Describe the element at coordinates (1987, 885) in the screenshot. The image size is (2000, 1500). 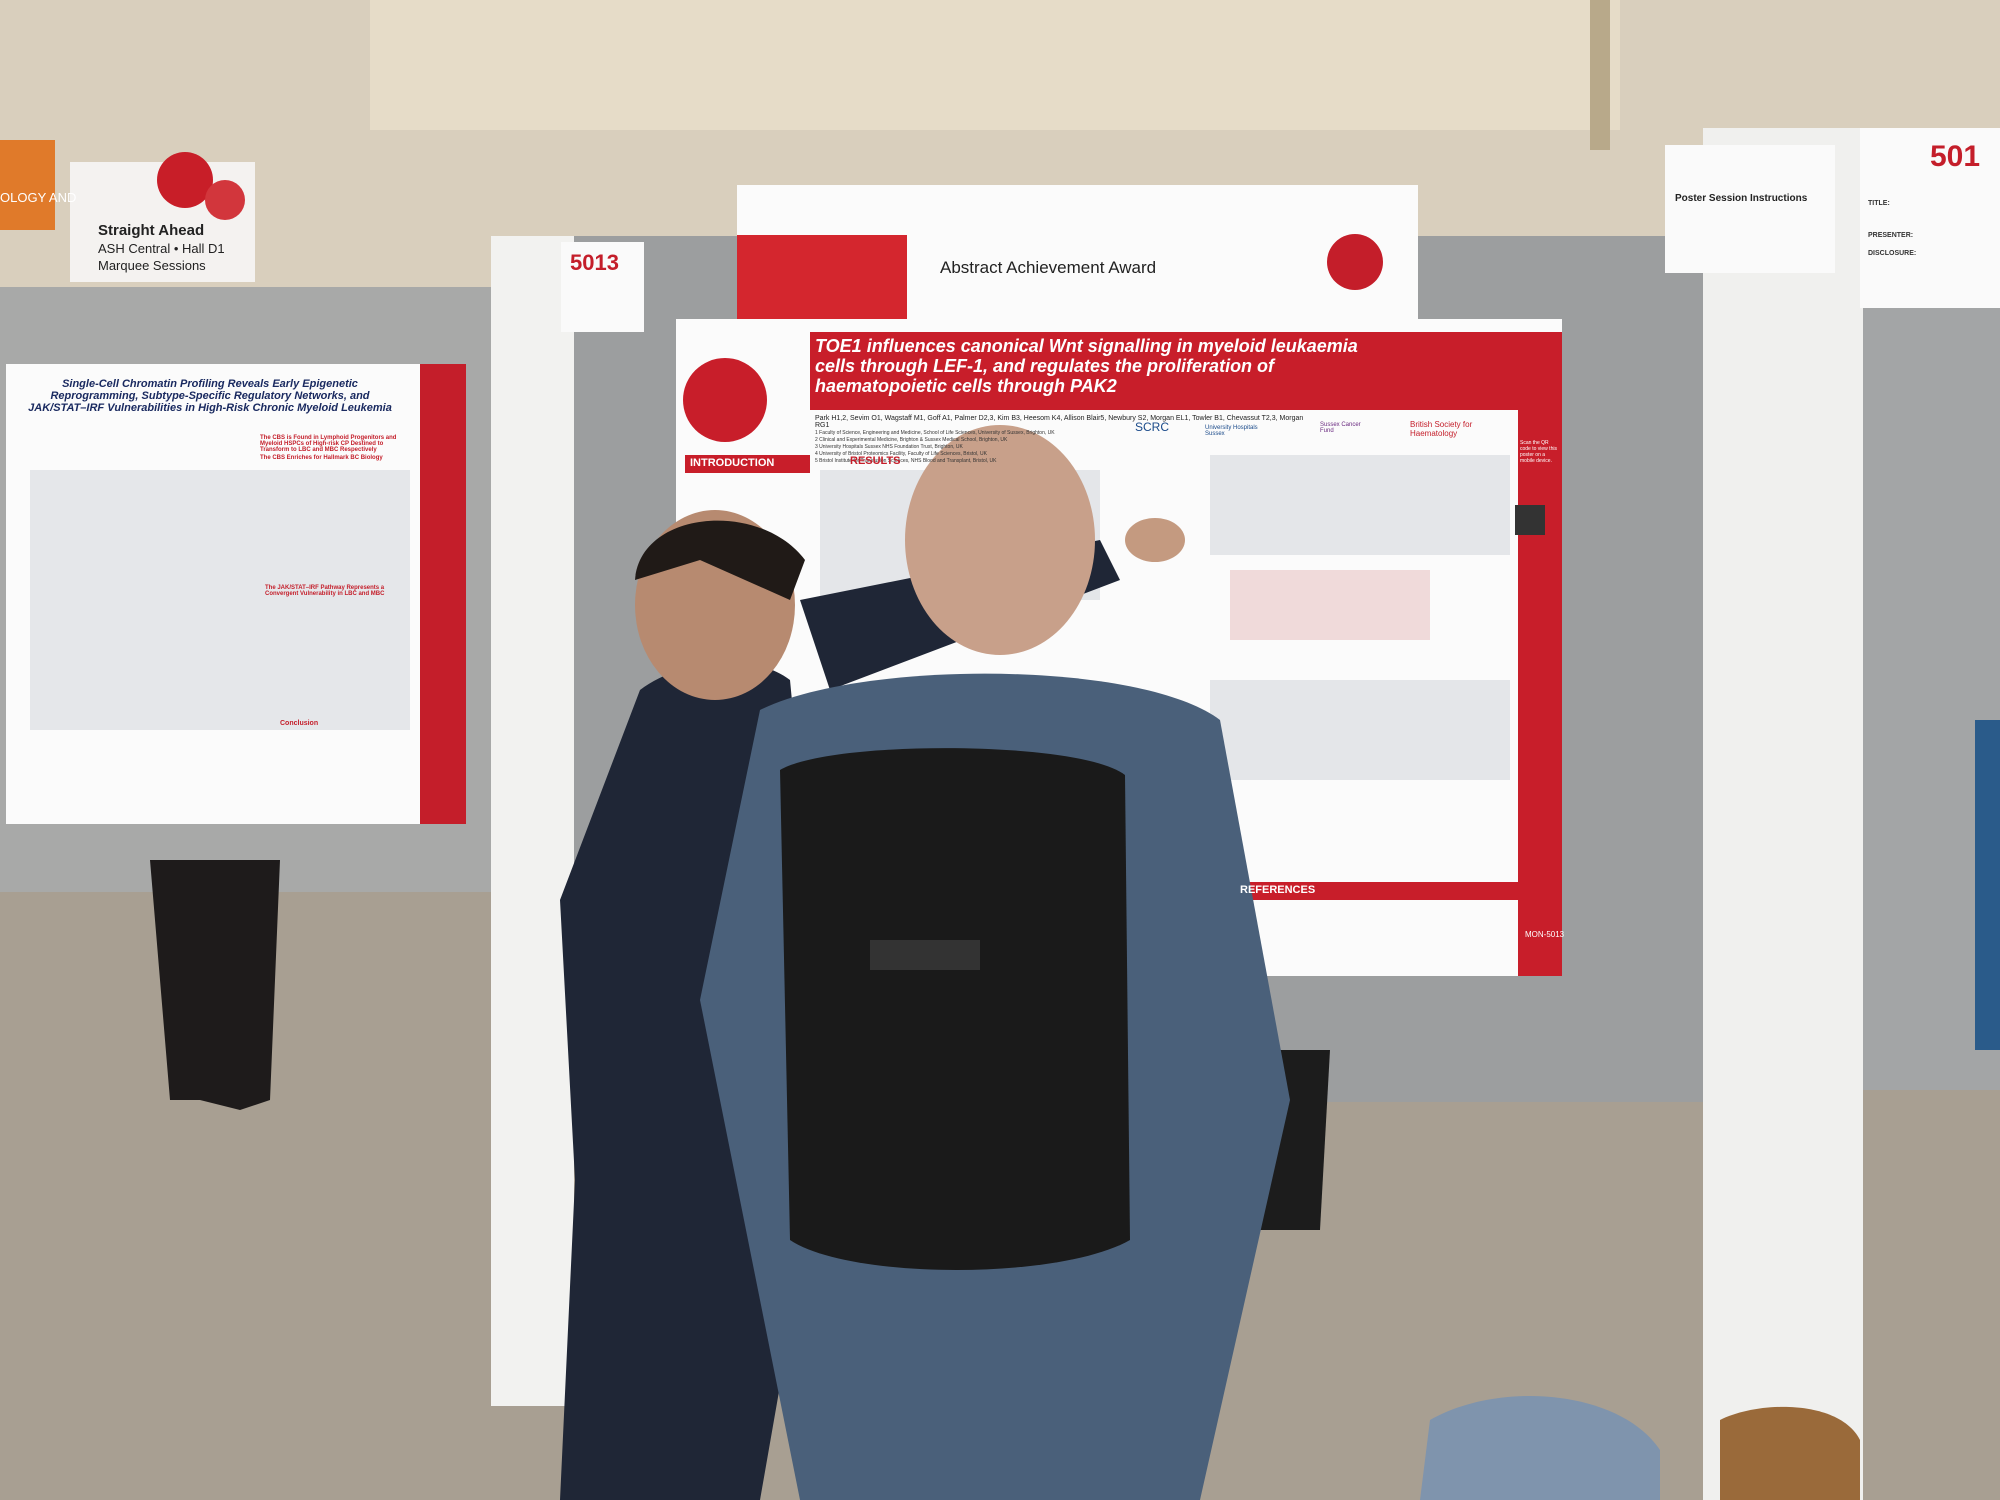
I see `poster-edge` at that location.